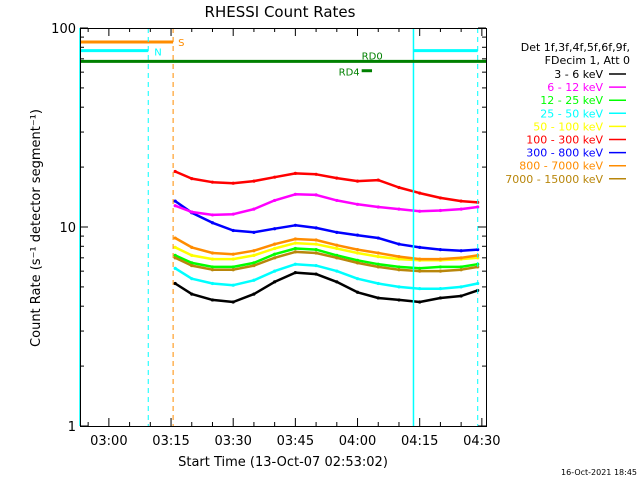 This screenshot has height=480, width=640. I want to click on legend-label-6-12-kev: 6 - 12 keV, so click(575, 87).